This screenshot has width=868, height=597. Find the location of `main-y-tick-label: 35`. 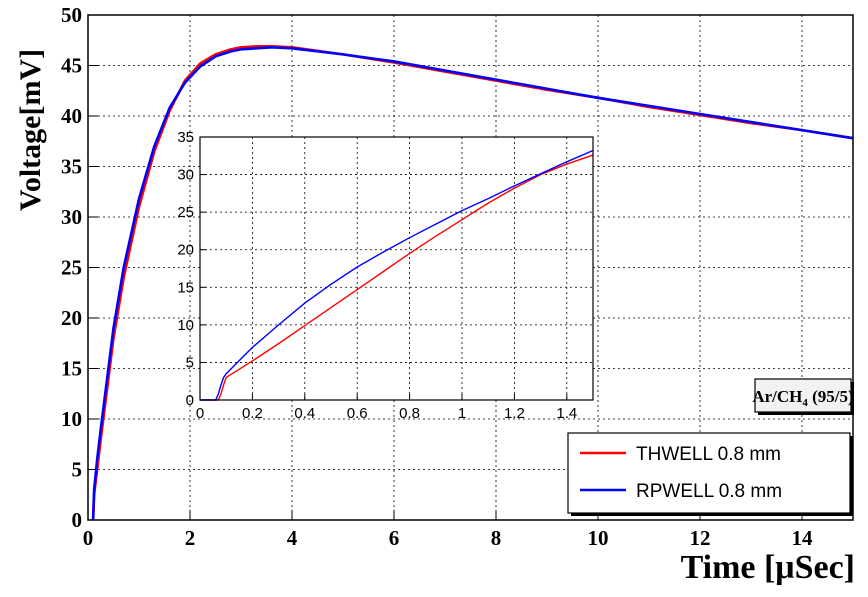

main-y-tick-label: 35 is located at coordinates (71, 167).